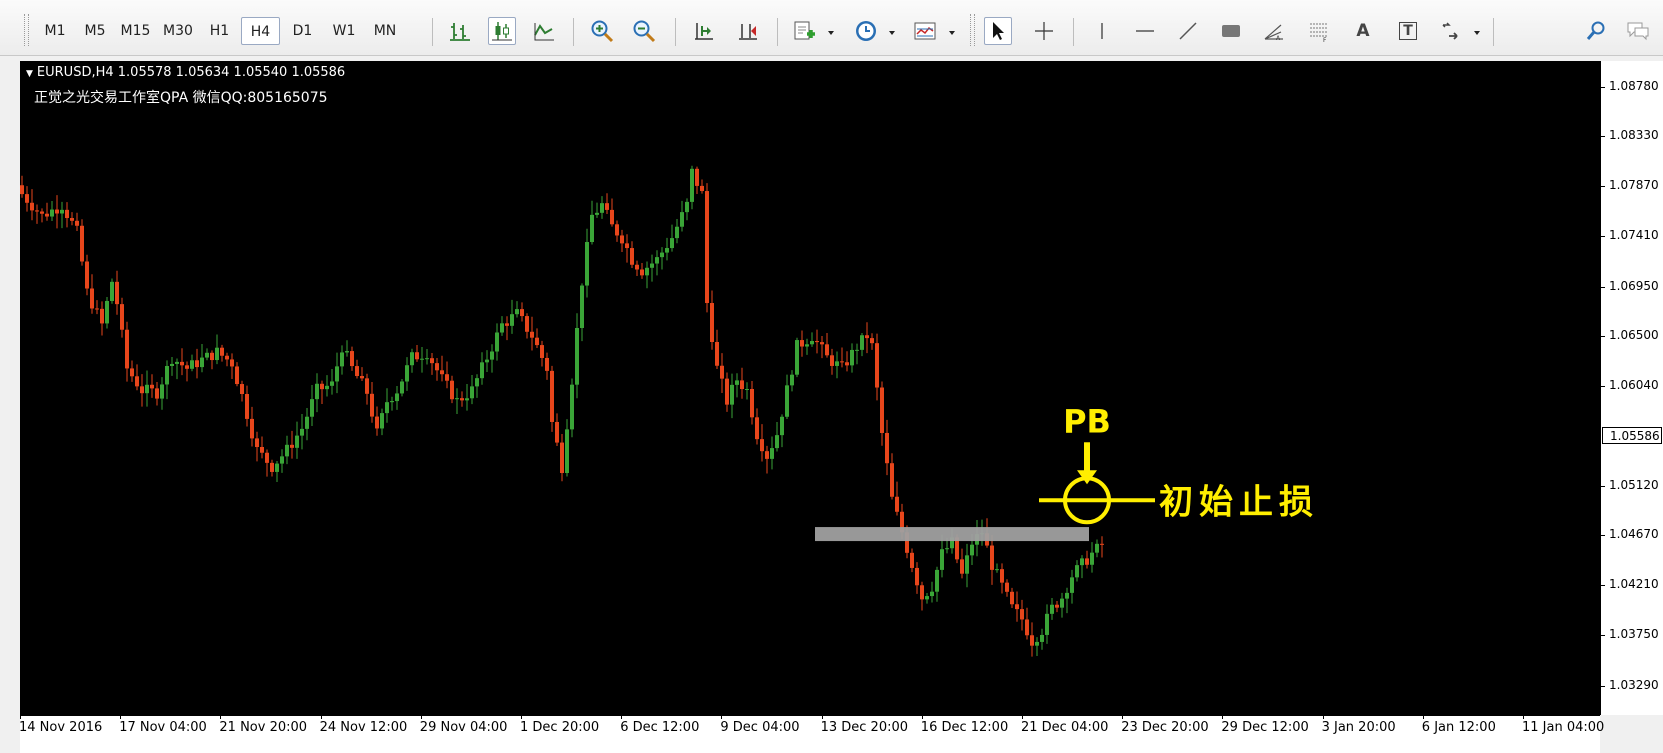 Image resolution: width=1663 pixels, height=753 pixels. Describe the element at coordinates (178, 31) in the screenshot. I see `timeframe-m30-button: M30` at that location.